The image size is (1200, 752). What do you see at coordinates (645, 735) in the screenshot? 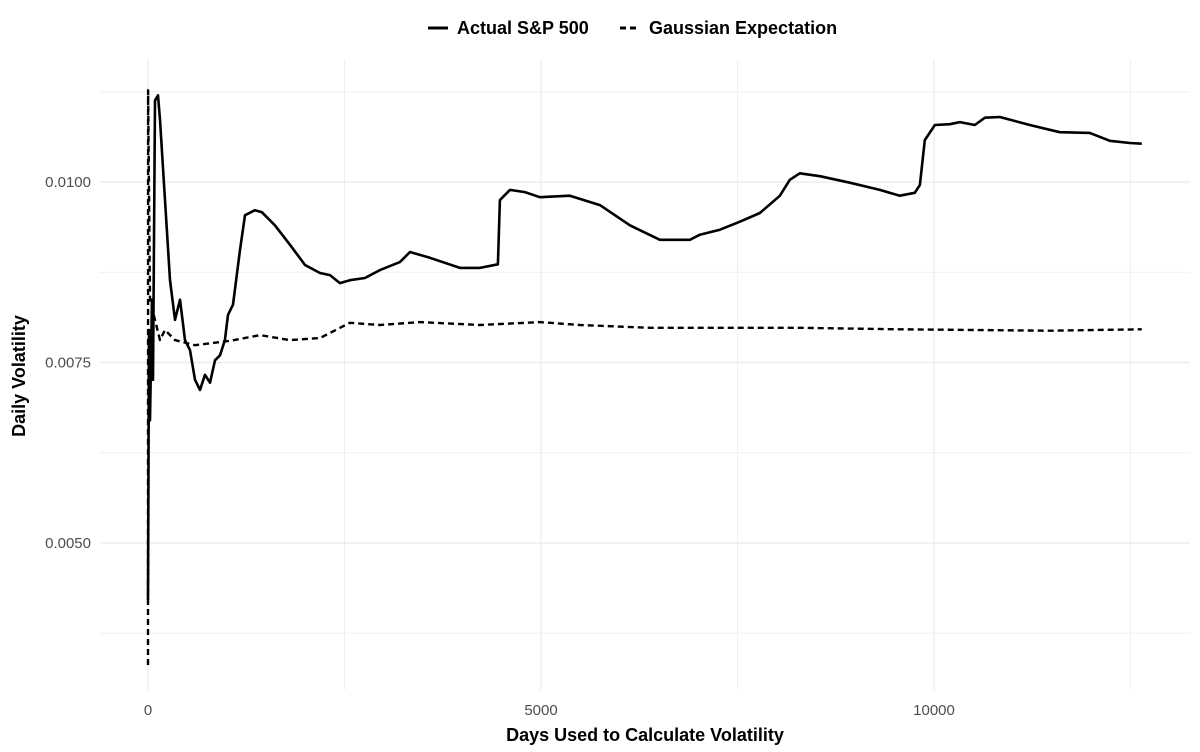
I see `x-axis-title: Days Used to Calculate Volatility` at bounding box center [645, 735].